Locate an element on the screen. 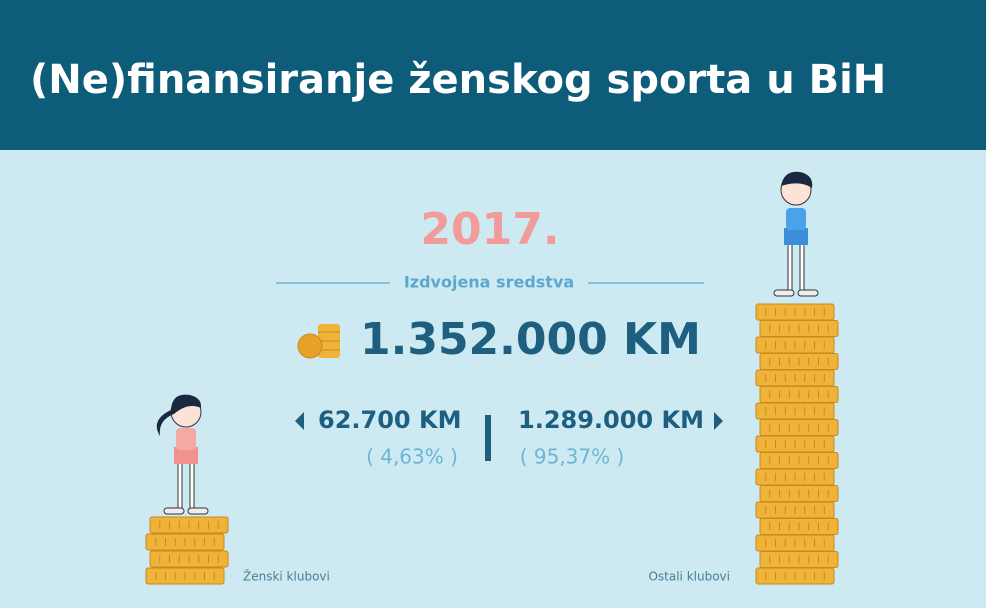 This screenshot has height=608, width=986. divider is located at coordinates (488, 438).